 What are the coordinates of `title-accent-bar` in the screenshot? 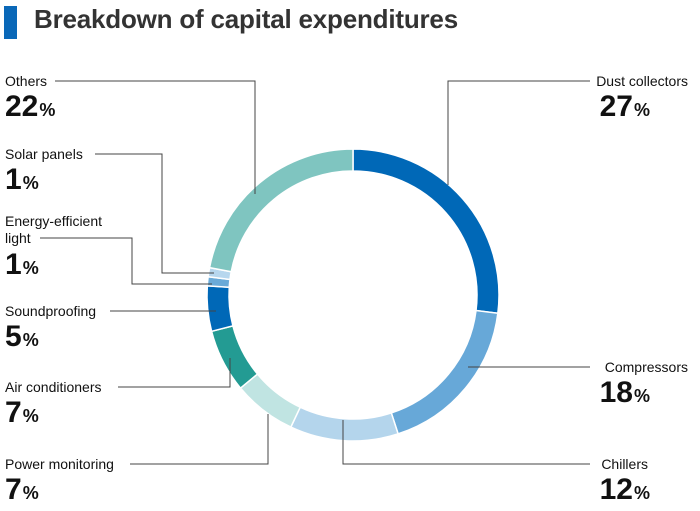 It's located at (10, 22).